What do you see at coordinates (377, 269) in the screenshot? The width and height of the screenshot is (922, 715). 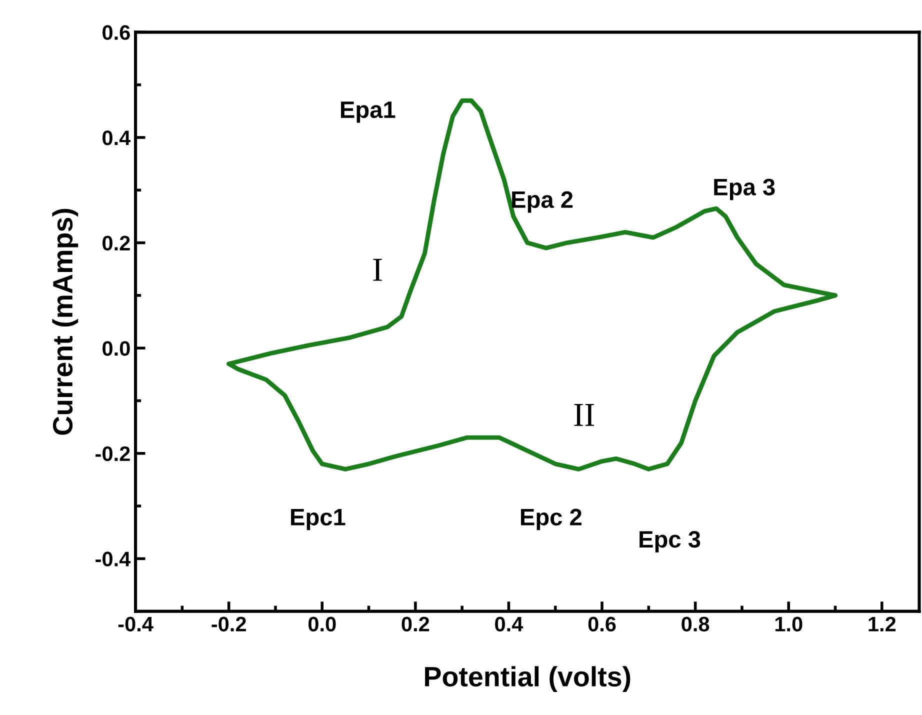 I see `annotation: I` at bounding box center [377, 269].